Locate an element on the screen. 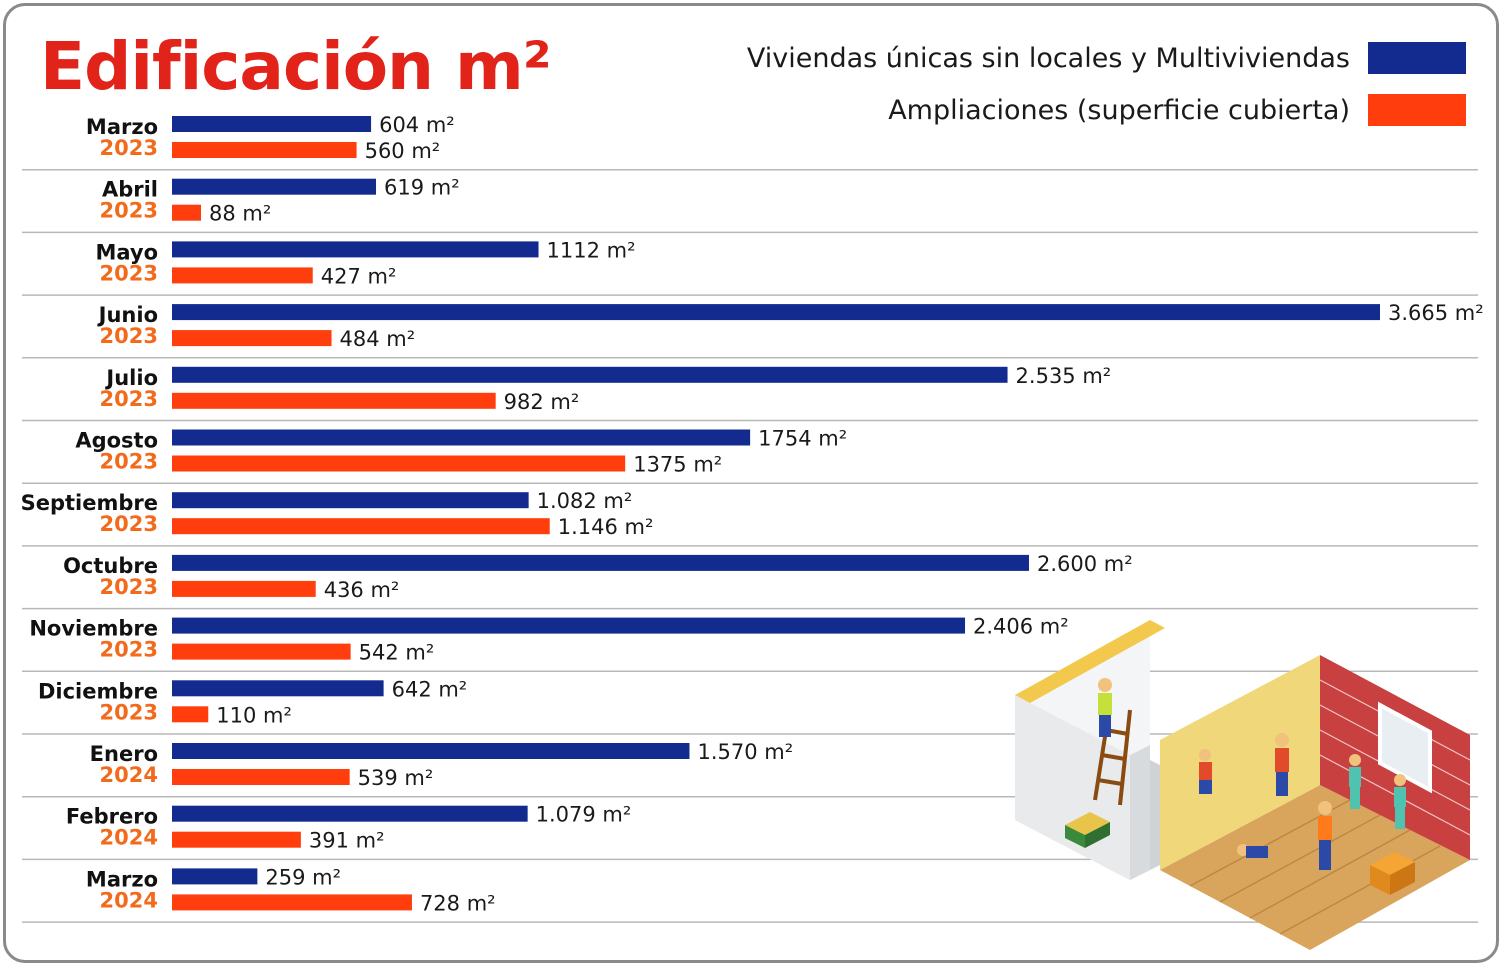 The height and width of the screenshot is (964, 1500). data-label: 982 m² is located at coordinates (542, 402).